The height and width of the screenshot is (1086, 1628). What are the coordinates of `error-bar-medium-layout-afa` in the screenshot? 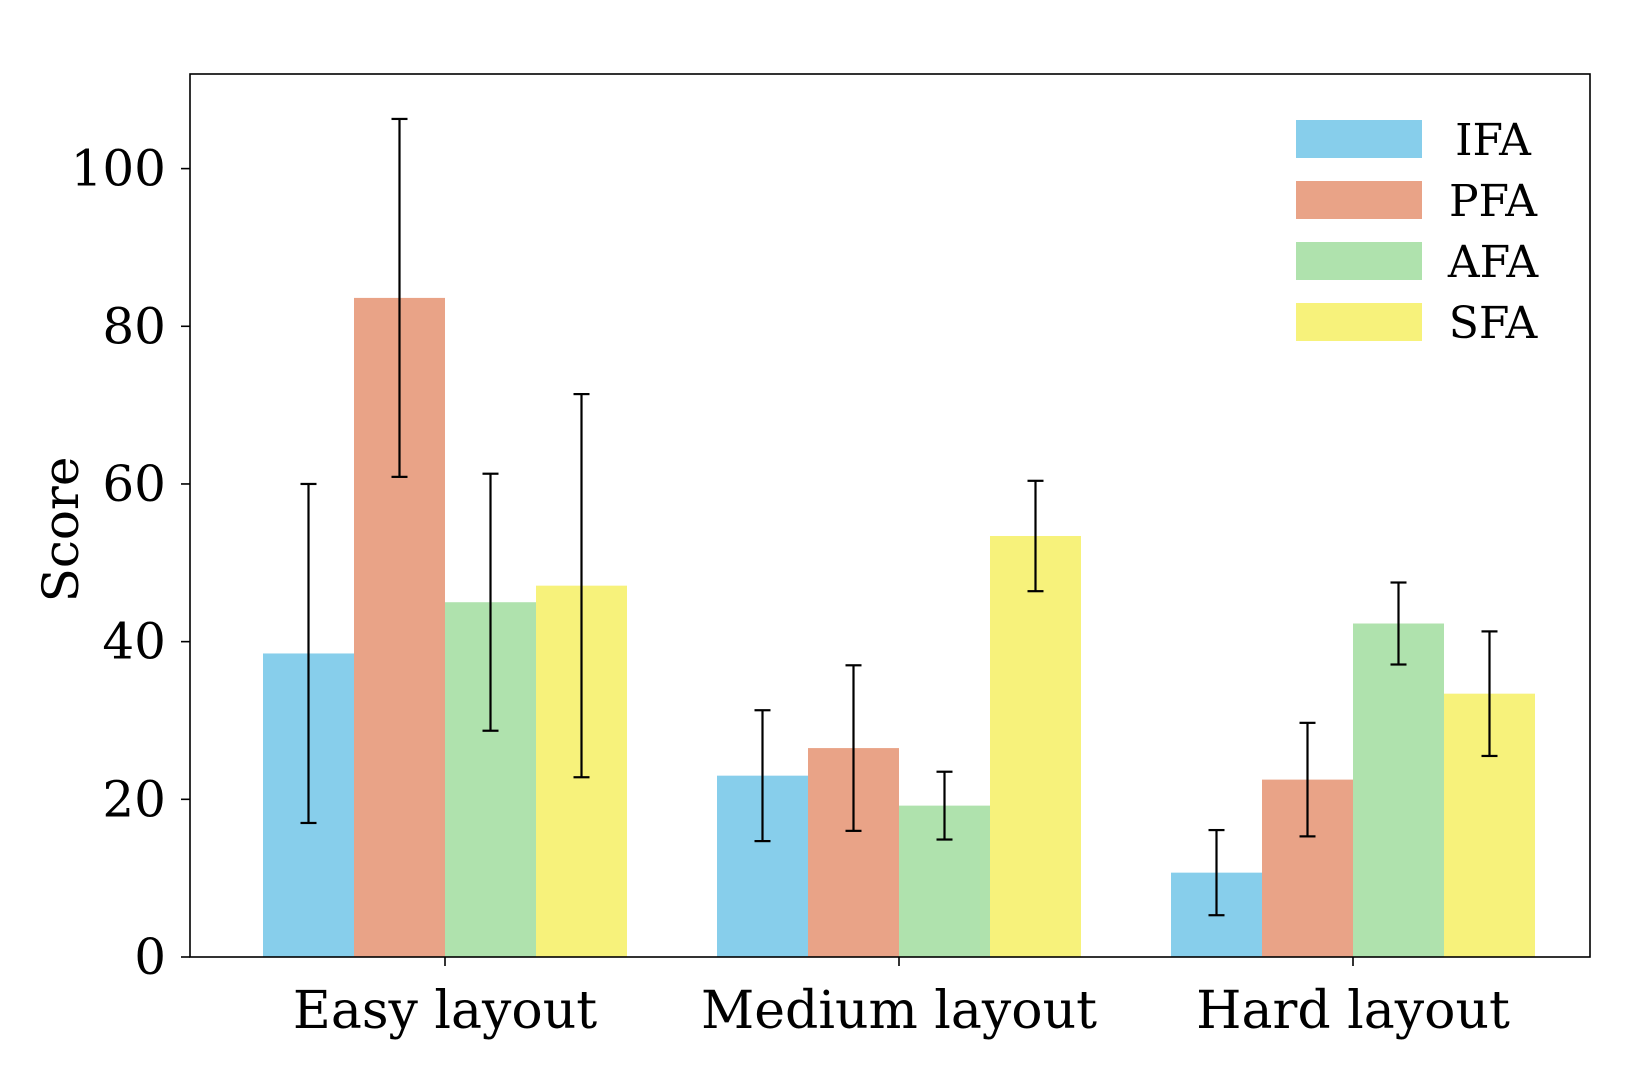 It's located at (944, 805).